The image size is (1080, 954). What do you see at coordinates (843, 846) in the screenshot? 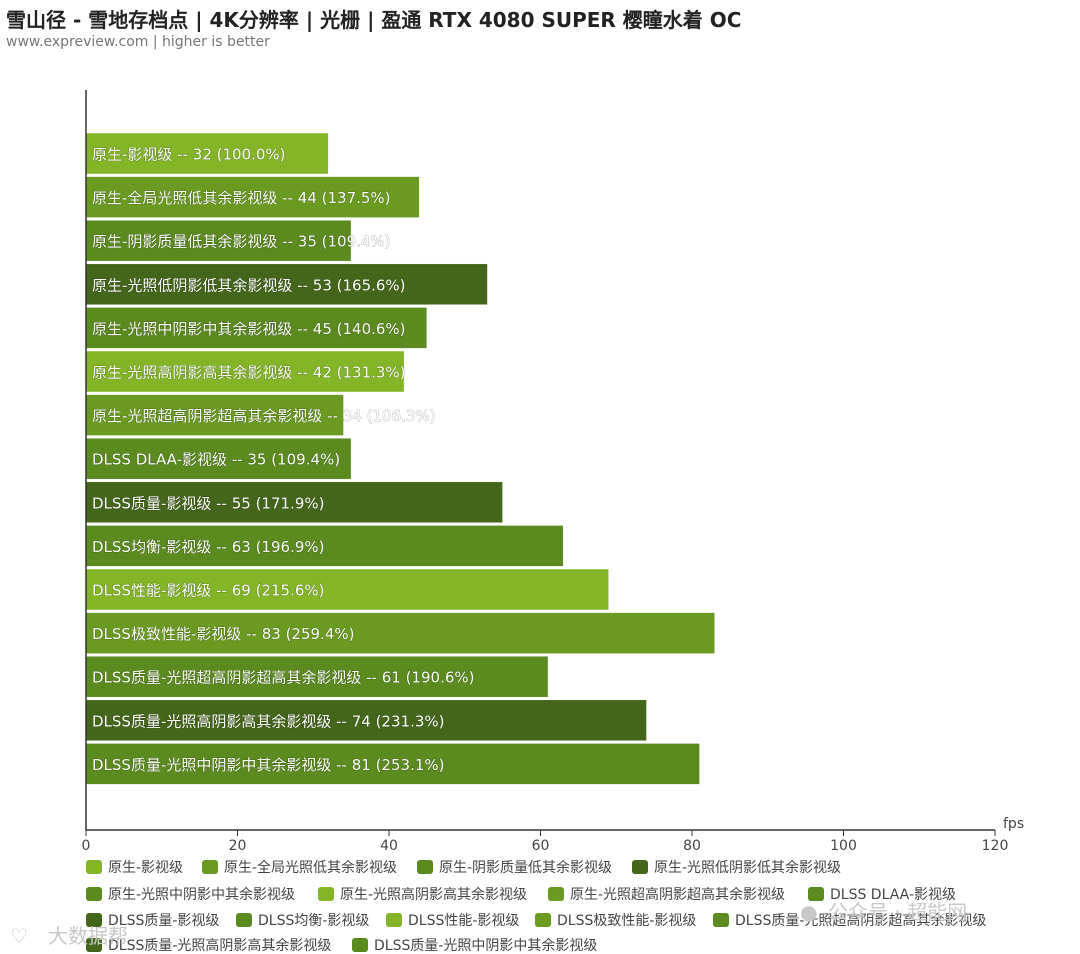
I see `x-tick-label: 100` at bounding box center [843, 846].